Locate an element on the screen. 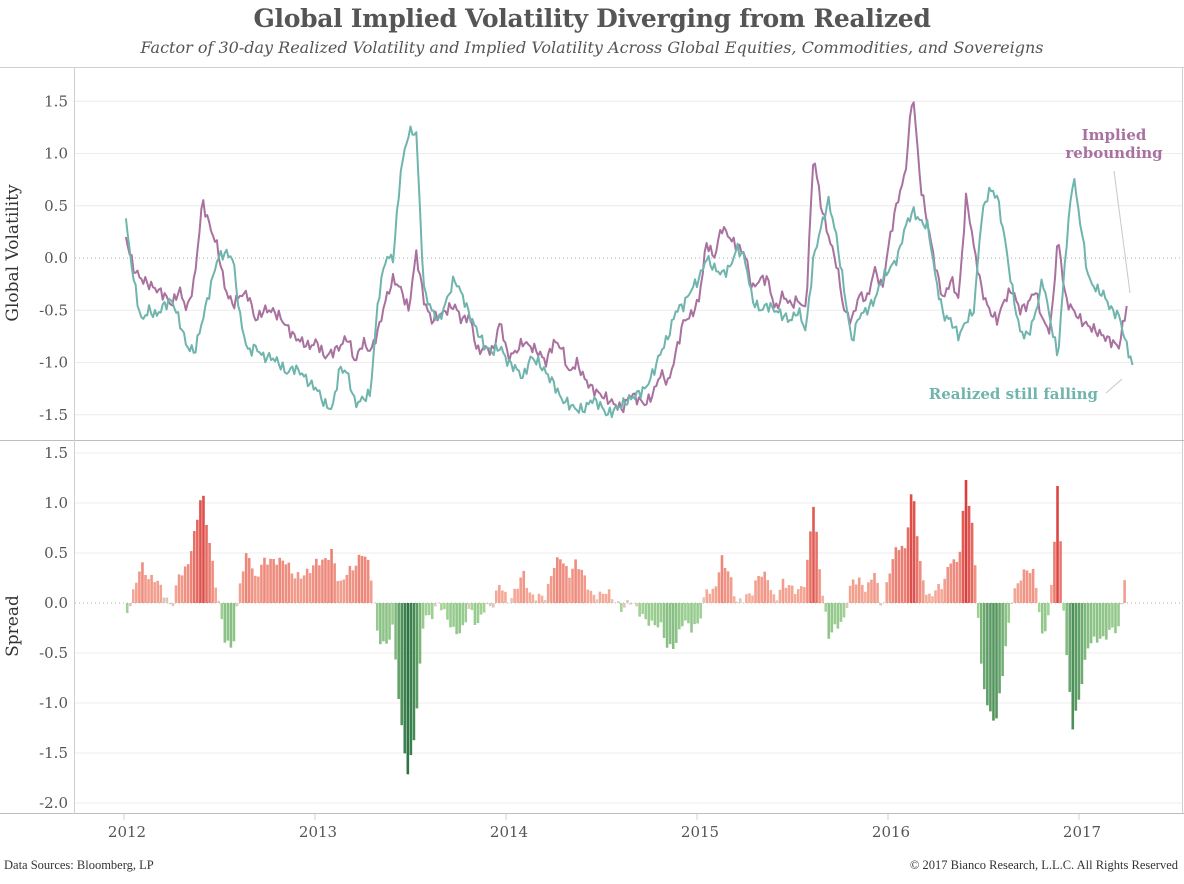 This screenshot has width=1184, height=884. bottom-y-tick-label: 0.5 is located at coordinates (56, 553).